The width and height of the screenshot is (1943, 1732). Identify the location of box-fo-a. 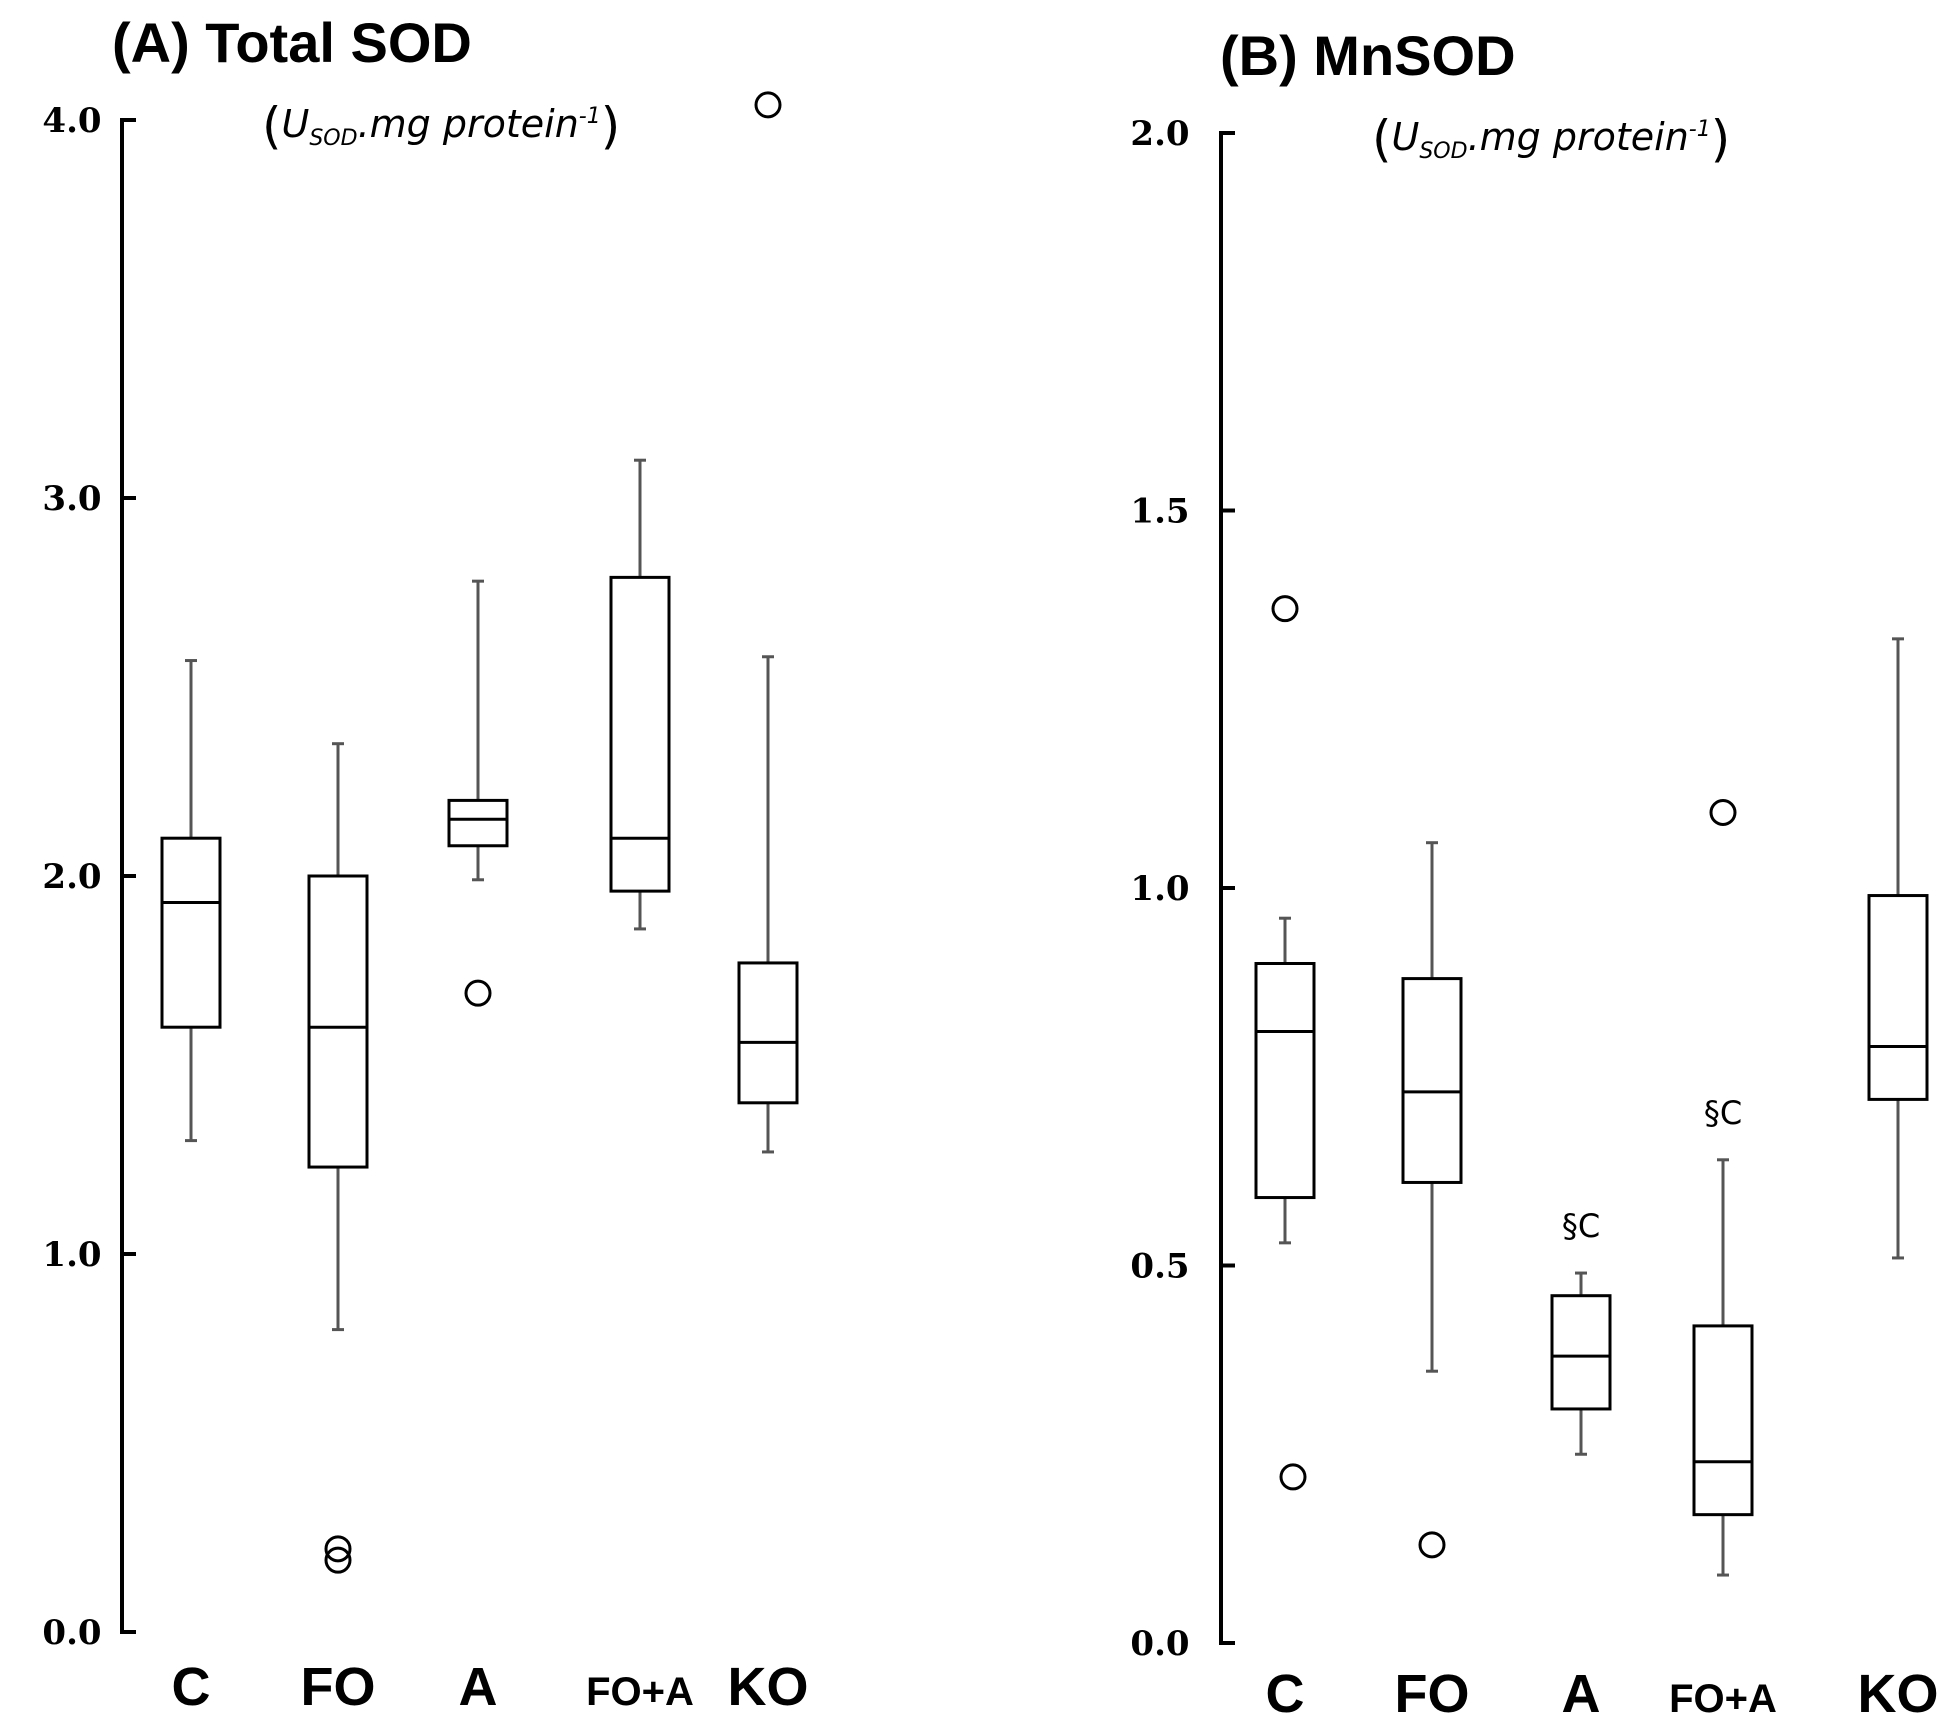
(640, 694).